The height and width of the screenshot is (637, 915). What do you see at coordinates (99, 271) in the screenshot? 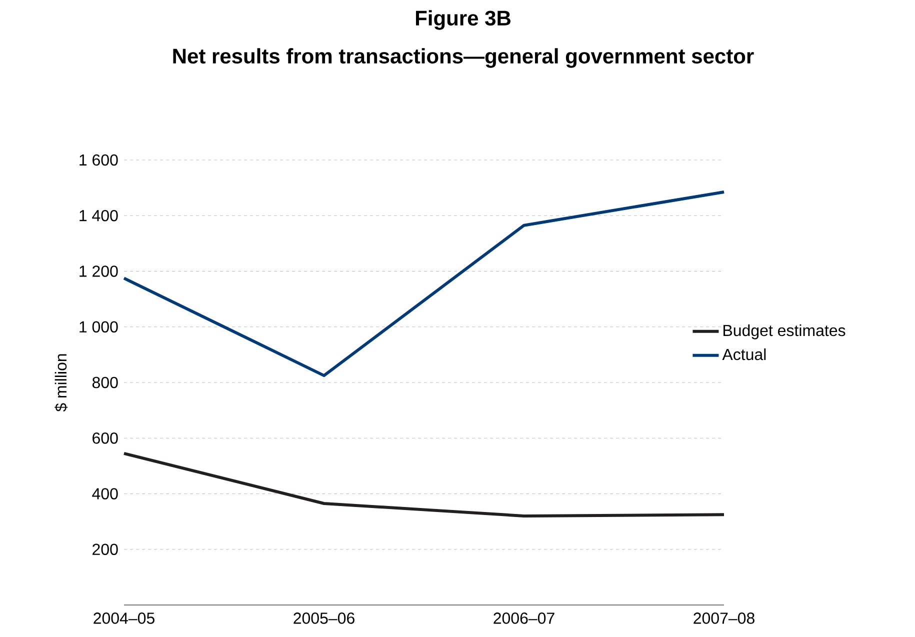
I see `y-tick-label: 1 200` at bounding box center [99, 271].